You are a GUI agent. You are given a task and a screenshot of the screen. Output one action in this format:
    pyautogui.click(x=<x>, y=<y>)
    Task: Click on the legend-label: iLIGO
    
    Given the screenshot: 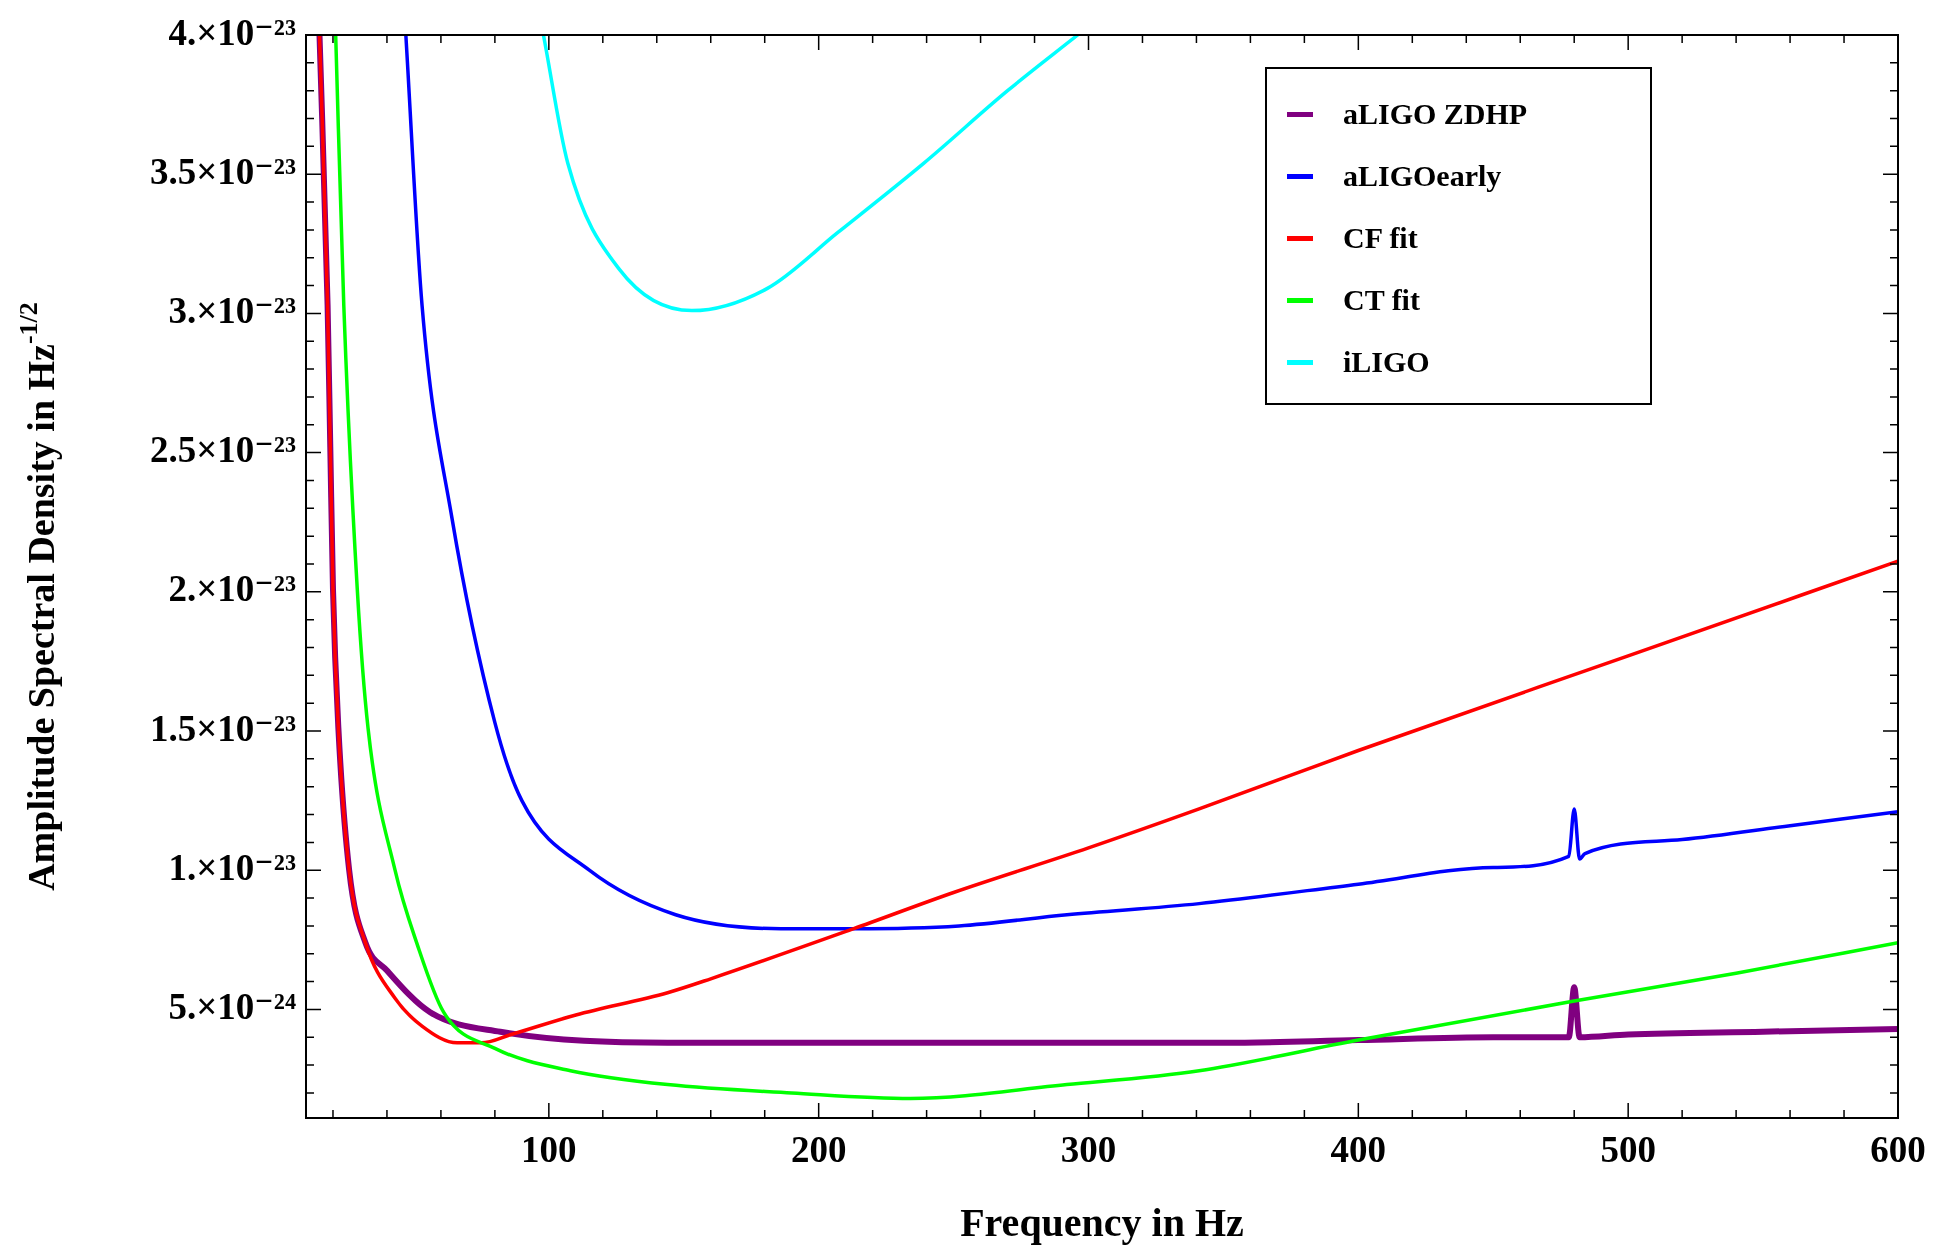 What is the action you would take?
    pyautogui.click(x=1386, y=362)
    